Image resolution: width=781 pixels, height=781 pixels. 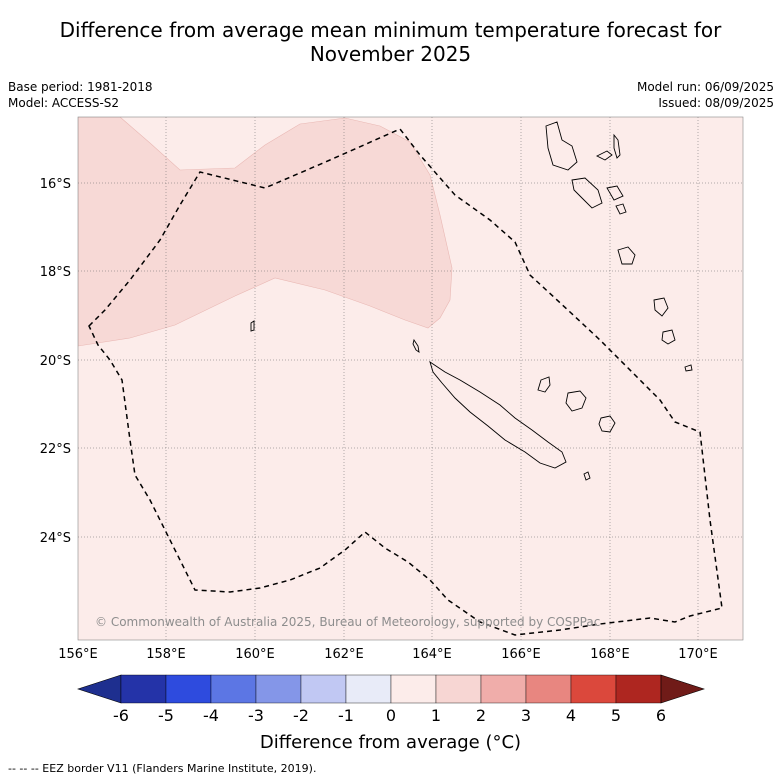 I want to click on aneityum-island, so click(x=688, y=368).